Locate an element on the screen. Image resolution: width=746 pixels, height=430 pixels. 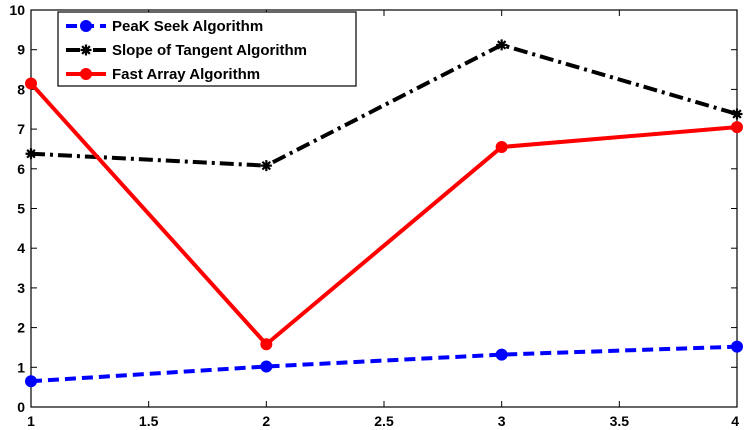
legend-label: PeaK Seek Algorithm is located at coordinates (187, 26).